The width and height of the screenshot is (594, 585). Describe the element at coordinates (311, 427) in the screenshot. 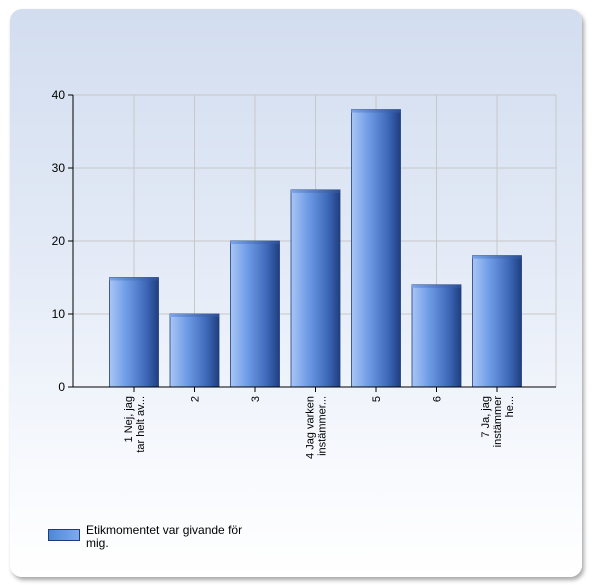

I see `x-tick-label: 4 Jag varken` at that location.